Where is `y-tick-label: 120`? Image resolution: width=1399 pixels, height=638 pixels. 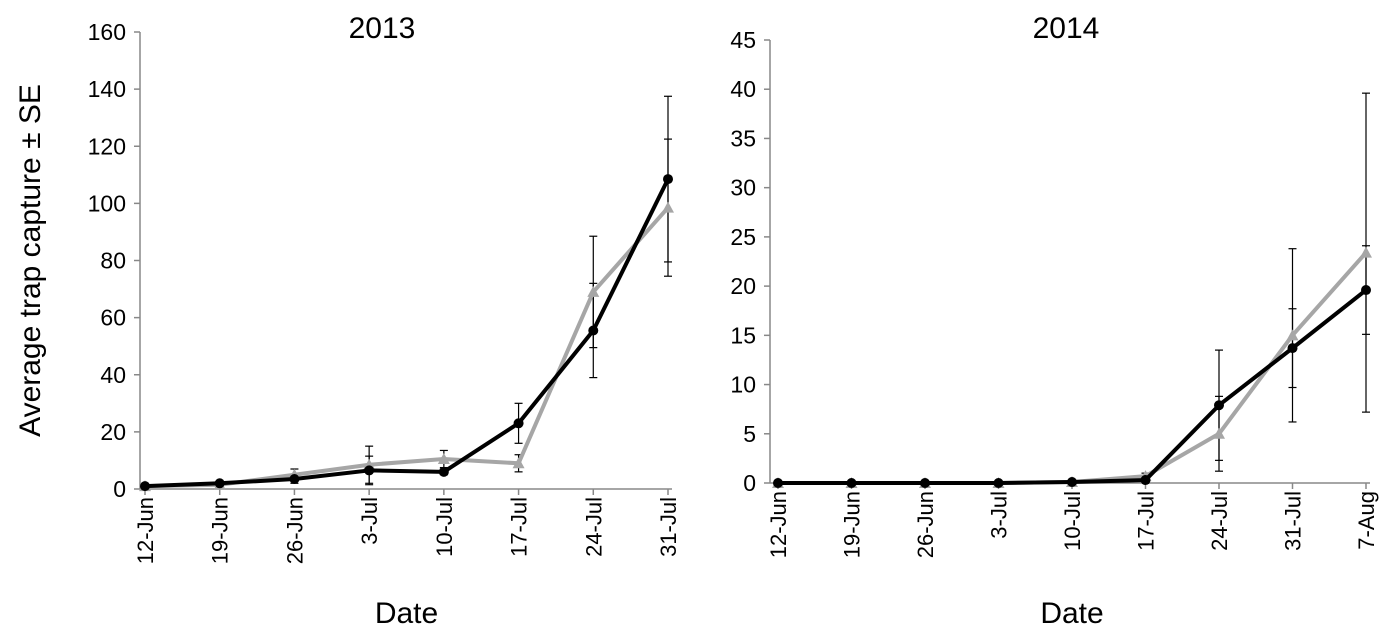
y-tick-label: 120 is located at coordinates (107, 146).